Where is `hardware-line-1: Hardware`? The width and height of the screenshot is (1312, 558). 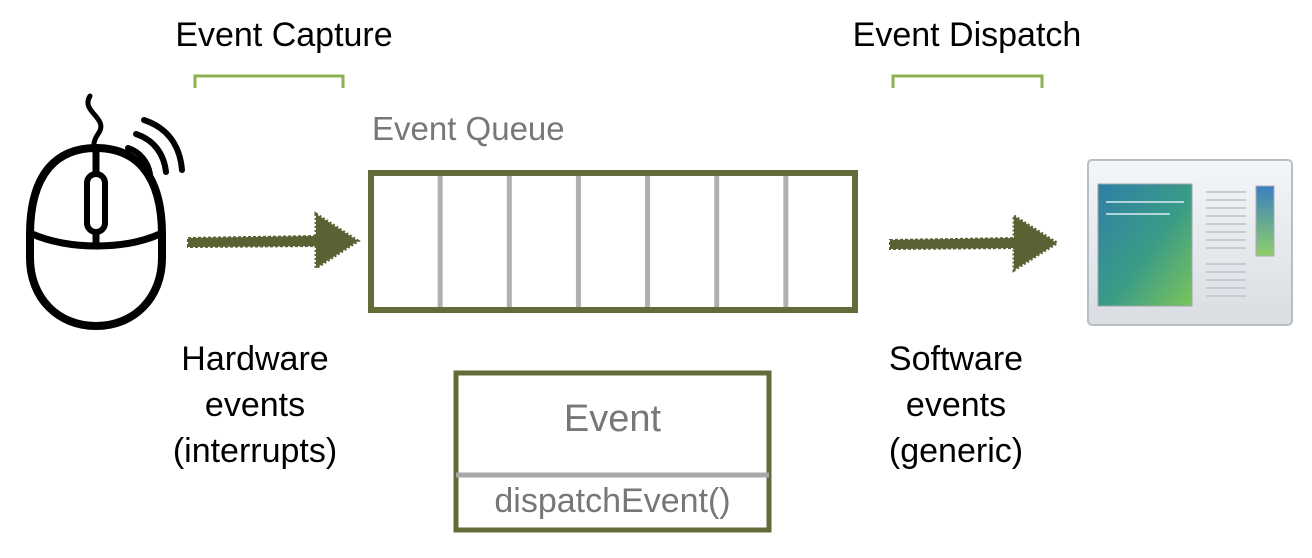 hardware-line-1: Hardware is located at coordinates (255, 359).